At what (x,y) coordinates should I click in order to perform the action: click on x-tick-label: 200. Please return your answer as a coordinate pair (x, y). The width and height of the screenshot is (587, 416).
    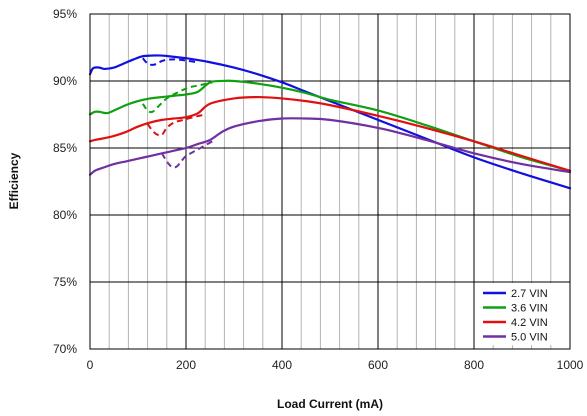
    Looking at the image, I should click on (186, 365).